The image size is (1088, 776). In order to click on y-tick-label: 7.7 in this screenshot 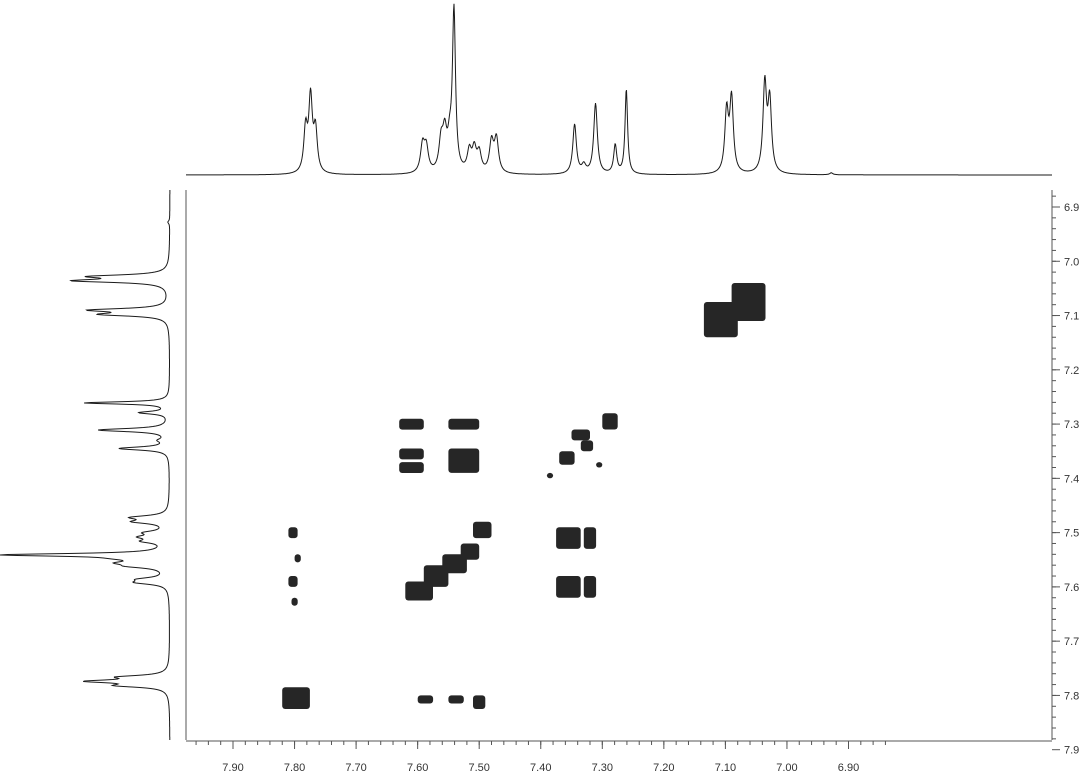, I will do `click(1071, 642)`.